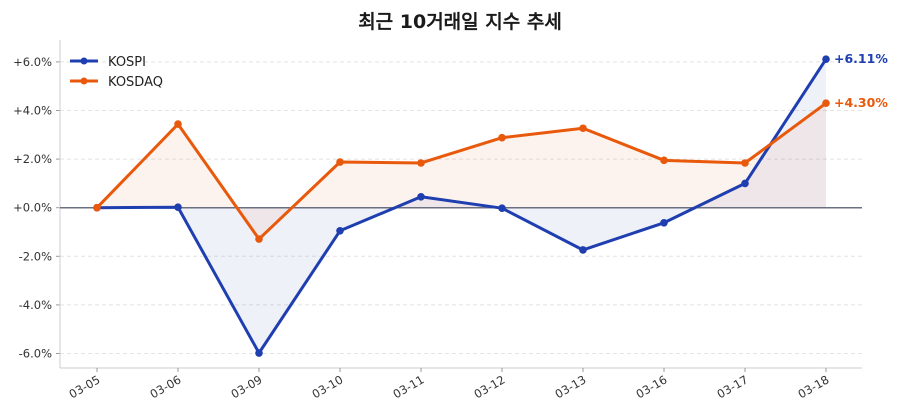 This screenshot has height=420, width=900. Describe the element at coordinates (247, 386) in the screenshot. I see `x-tick-label: 03-09` at that location.